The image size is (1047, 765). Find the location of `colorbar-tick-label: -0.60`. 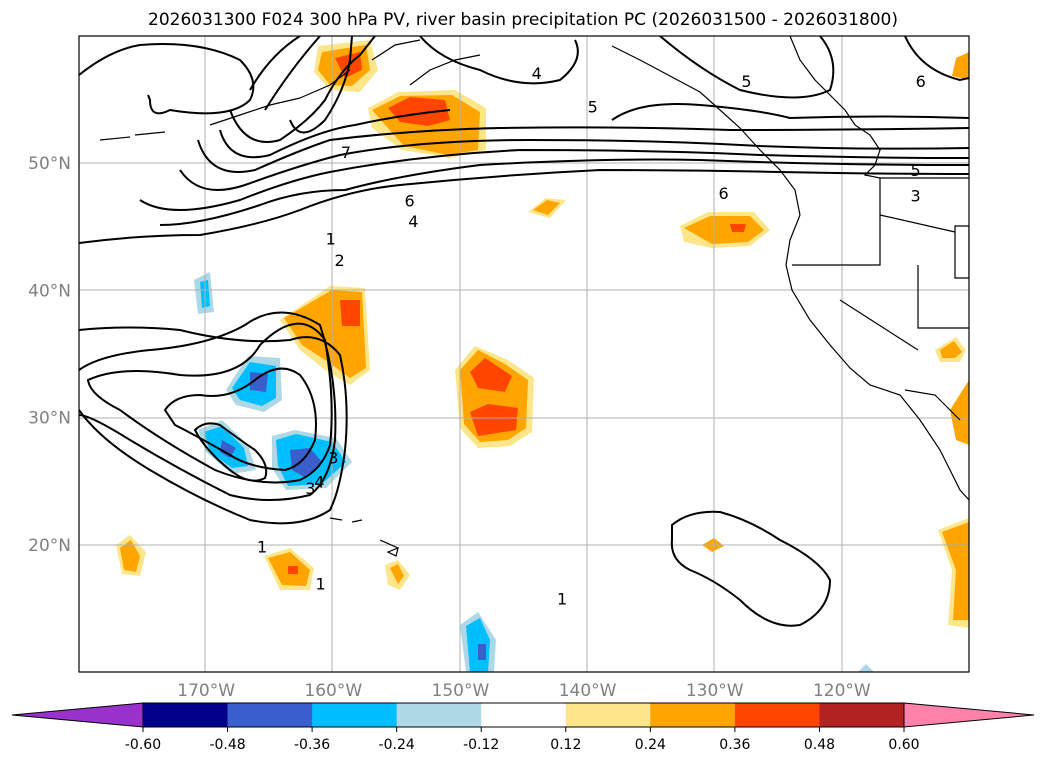

colorbar-tick-label: -0.60 is located at coordinates (143, 745).